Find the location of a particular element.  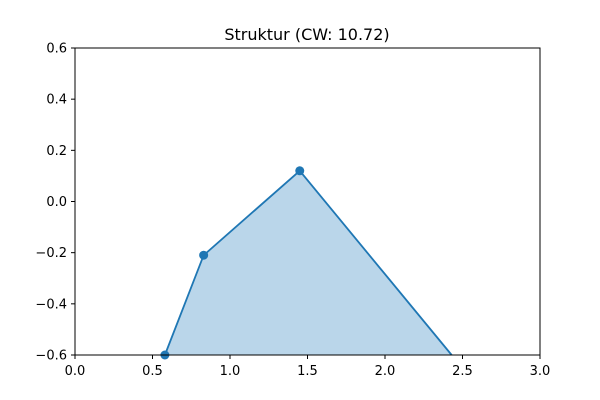

y-tick-label: −0.2 is located at coordinates (51, 253).